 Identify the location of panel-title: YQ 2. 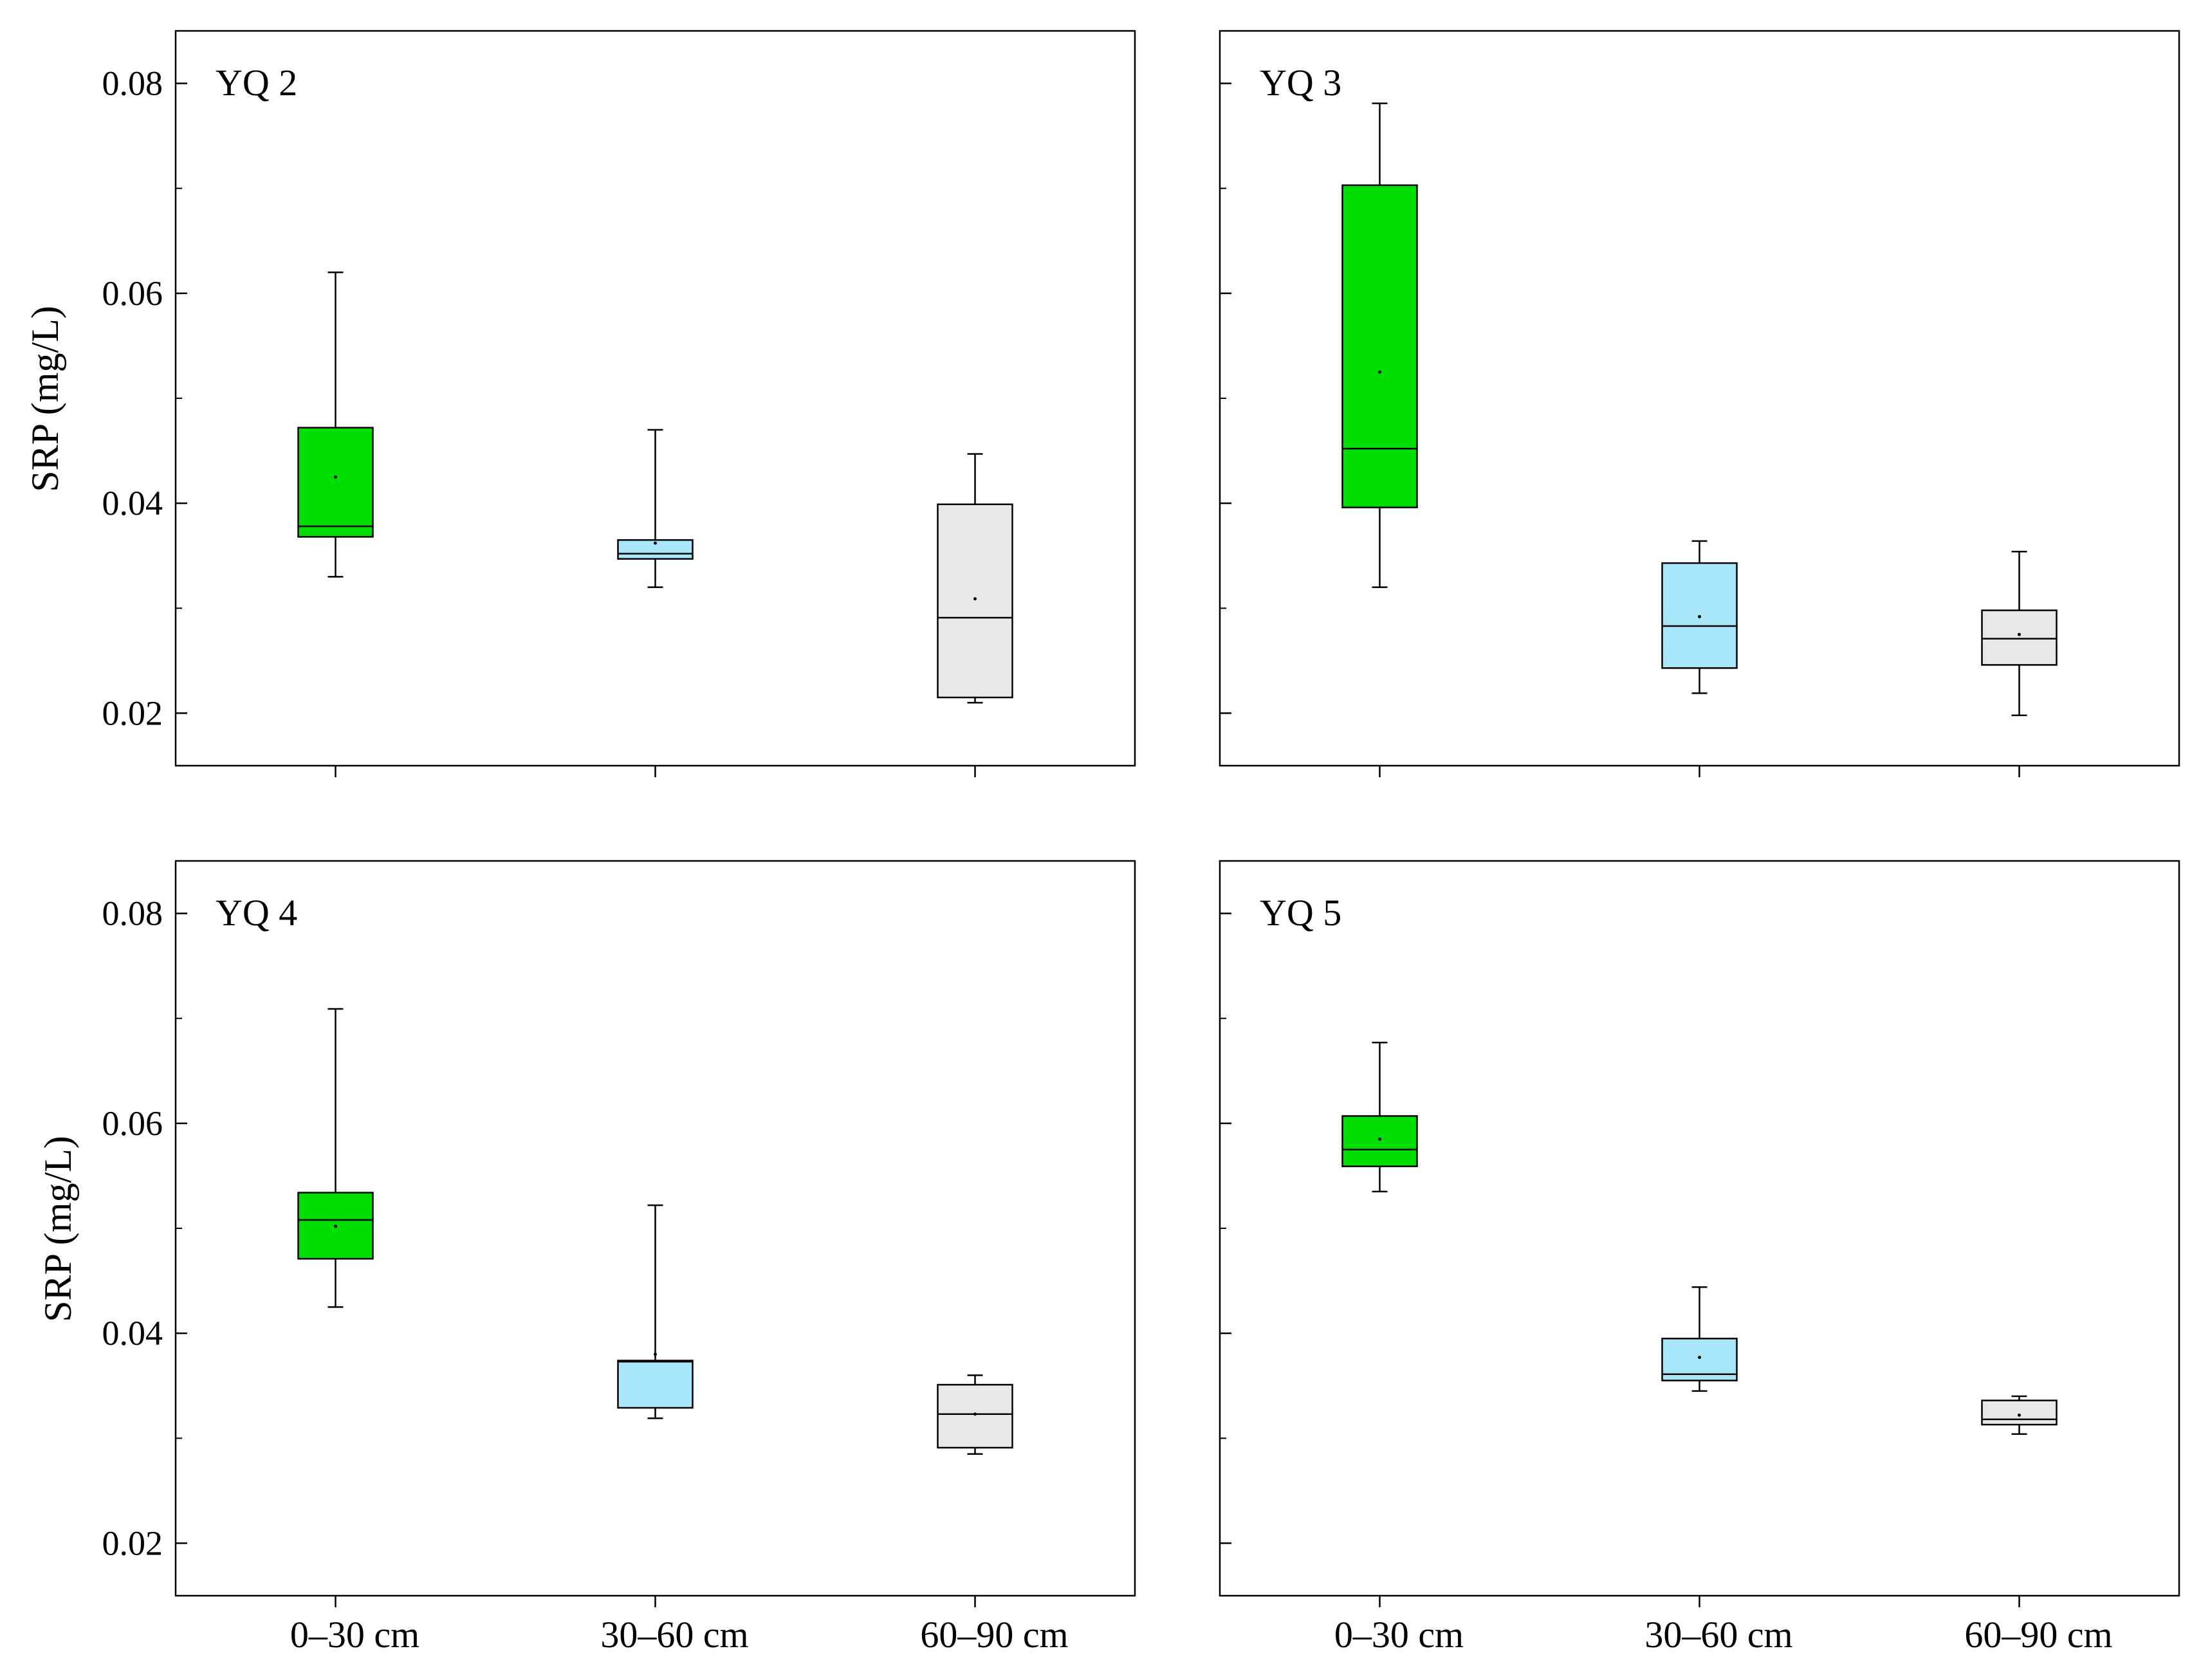
(256, 83).